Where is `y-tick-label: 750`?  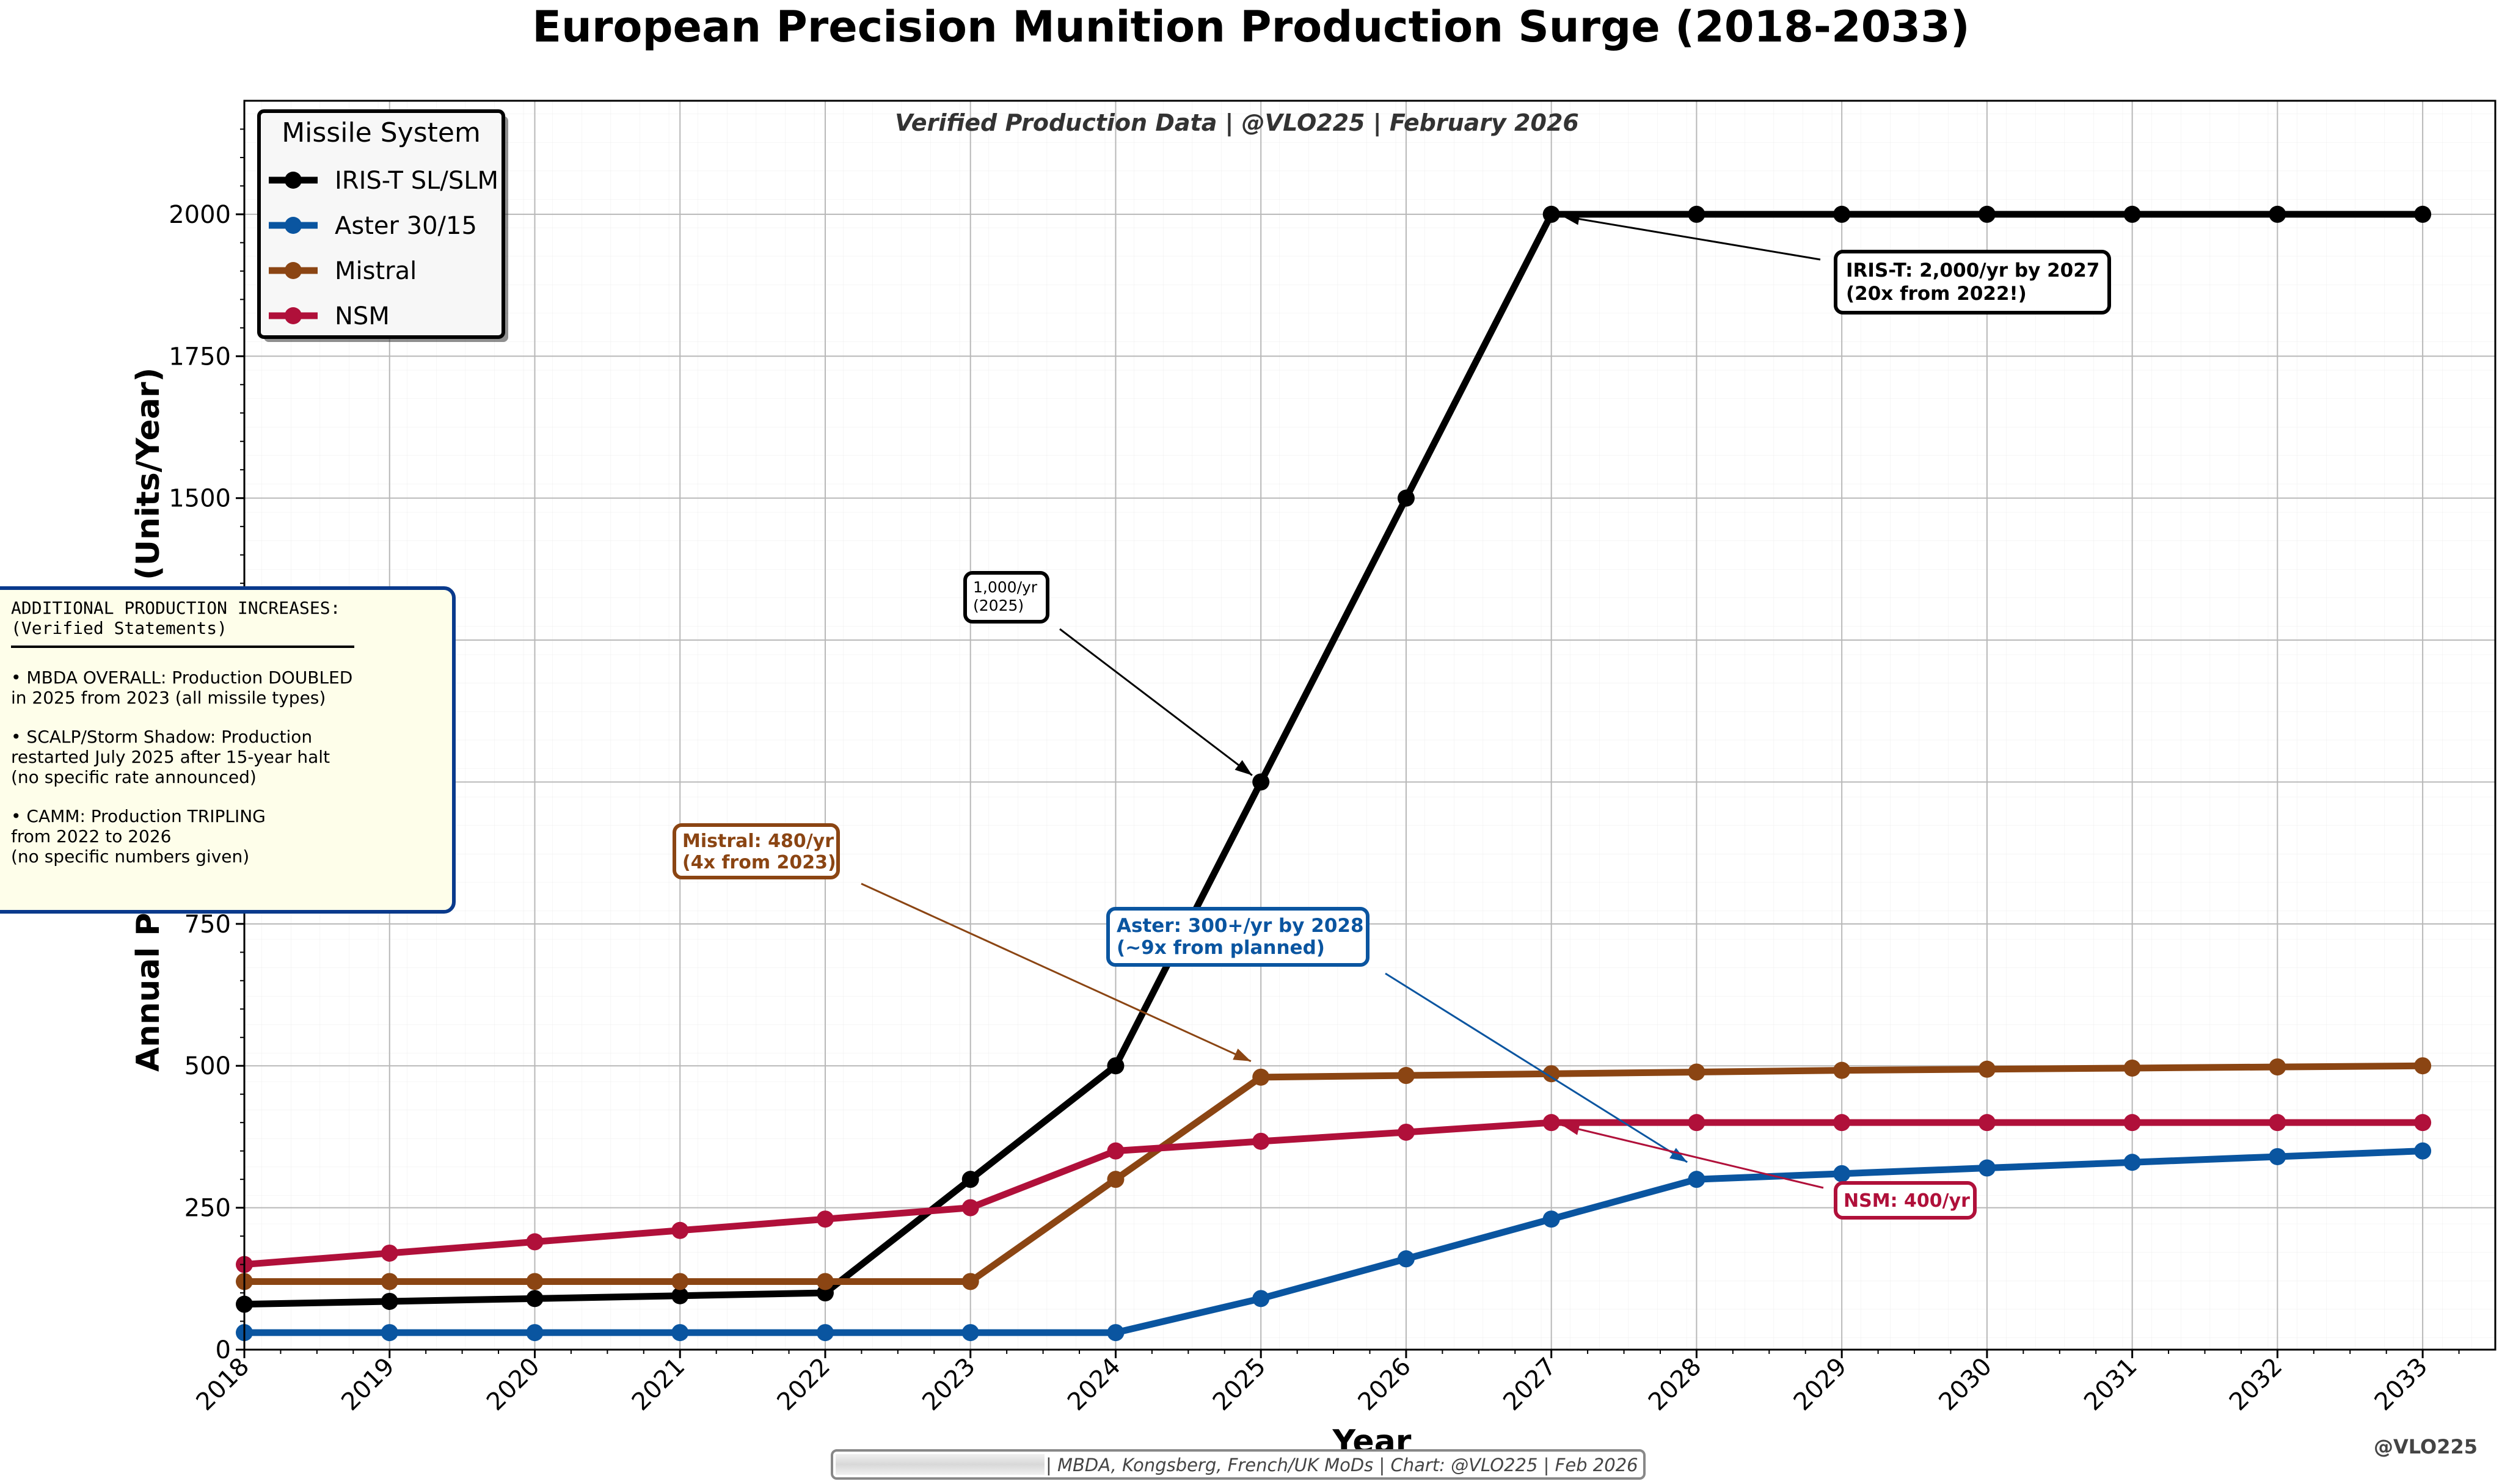
y-tick-label: 750 is located at coordinates (207, 925).